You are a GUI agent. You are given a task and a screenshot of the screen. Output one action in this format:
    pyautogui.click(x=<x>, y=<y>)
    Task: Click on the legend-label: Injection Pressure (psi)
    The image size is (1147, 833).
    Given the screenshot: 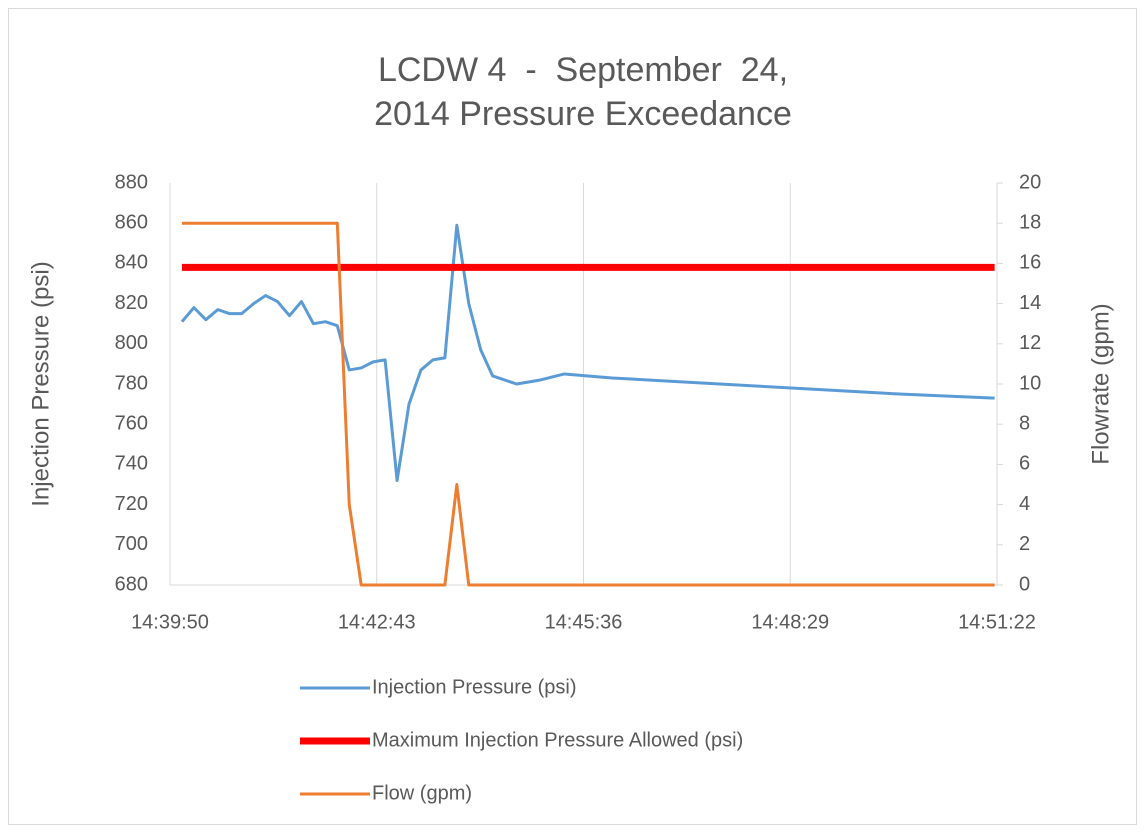 What is the action you would take?
    pyautogui.click(x=474, y=687)
    